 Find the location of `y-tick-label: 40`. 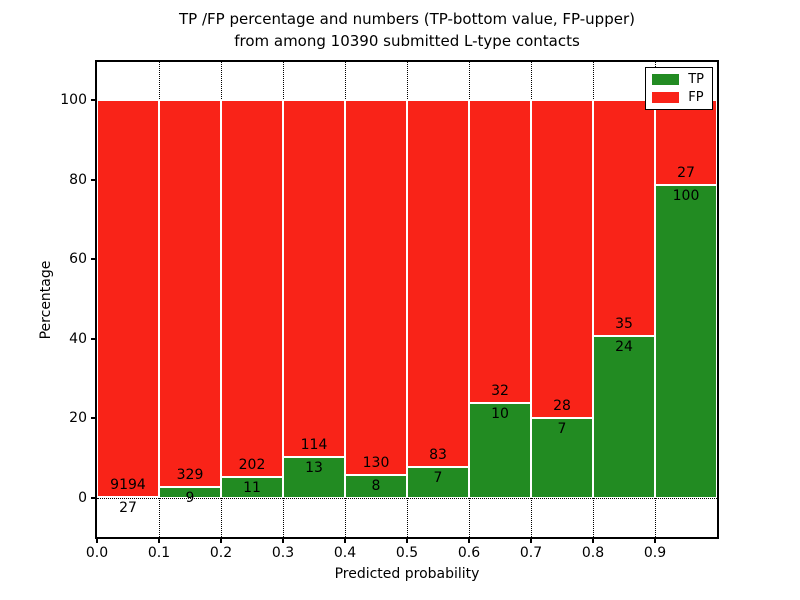

y-tick-label: 40 is located at coordinates (78, 338).